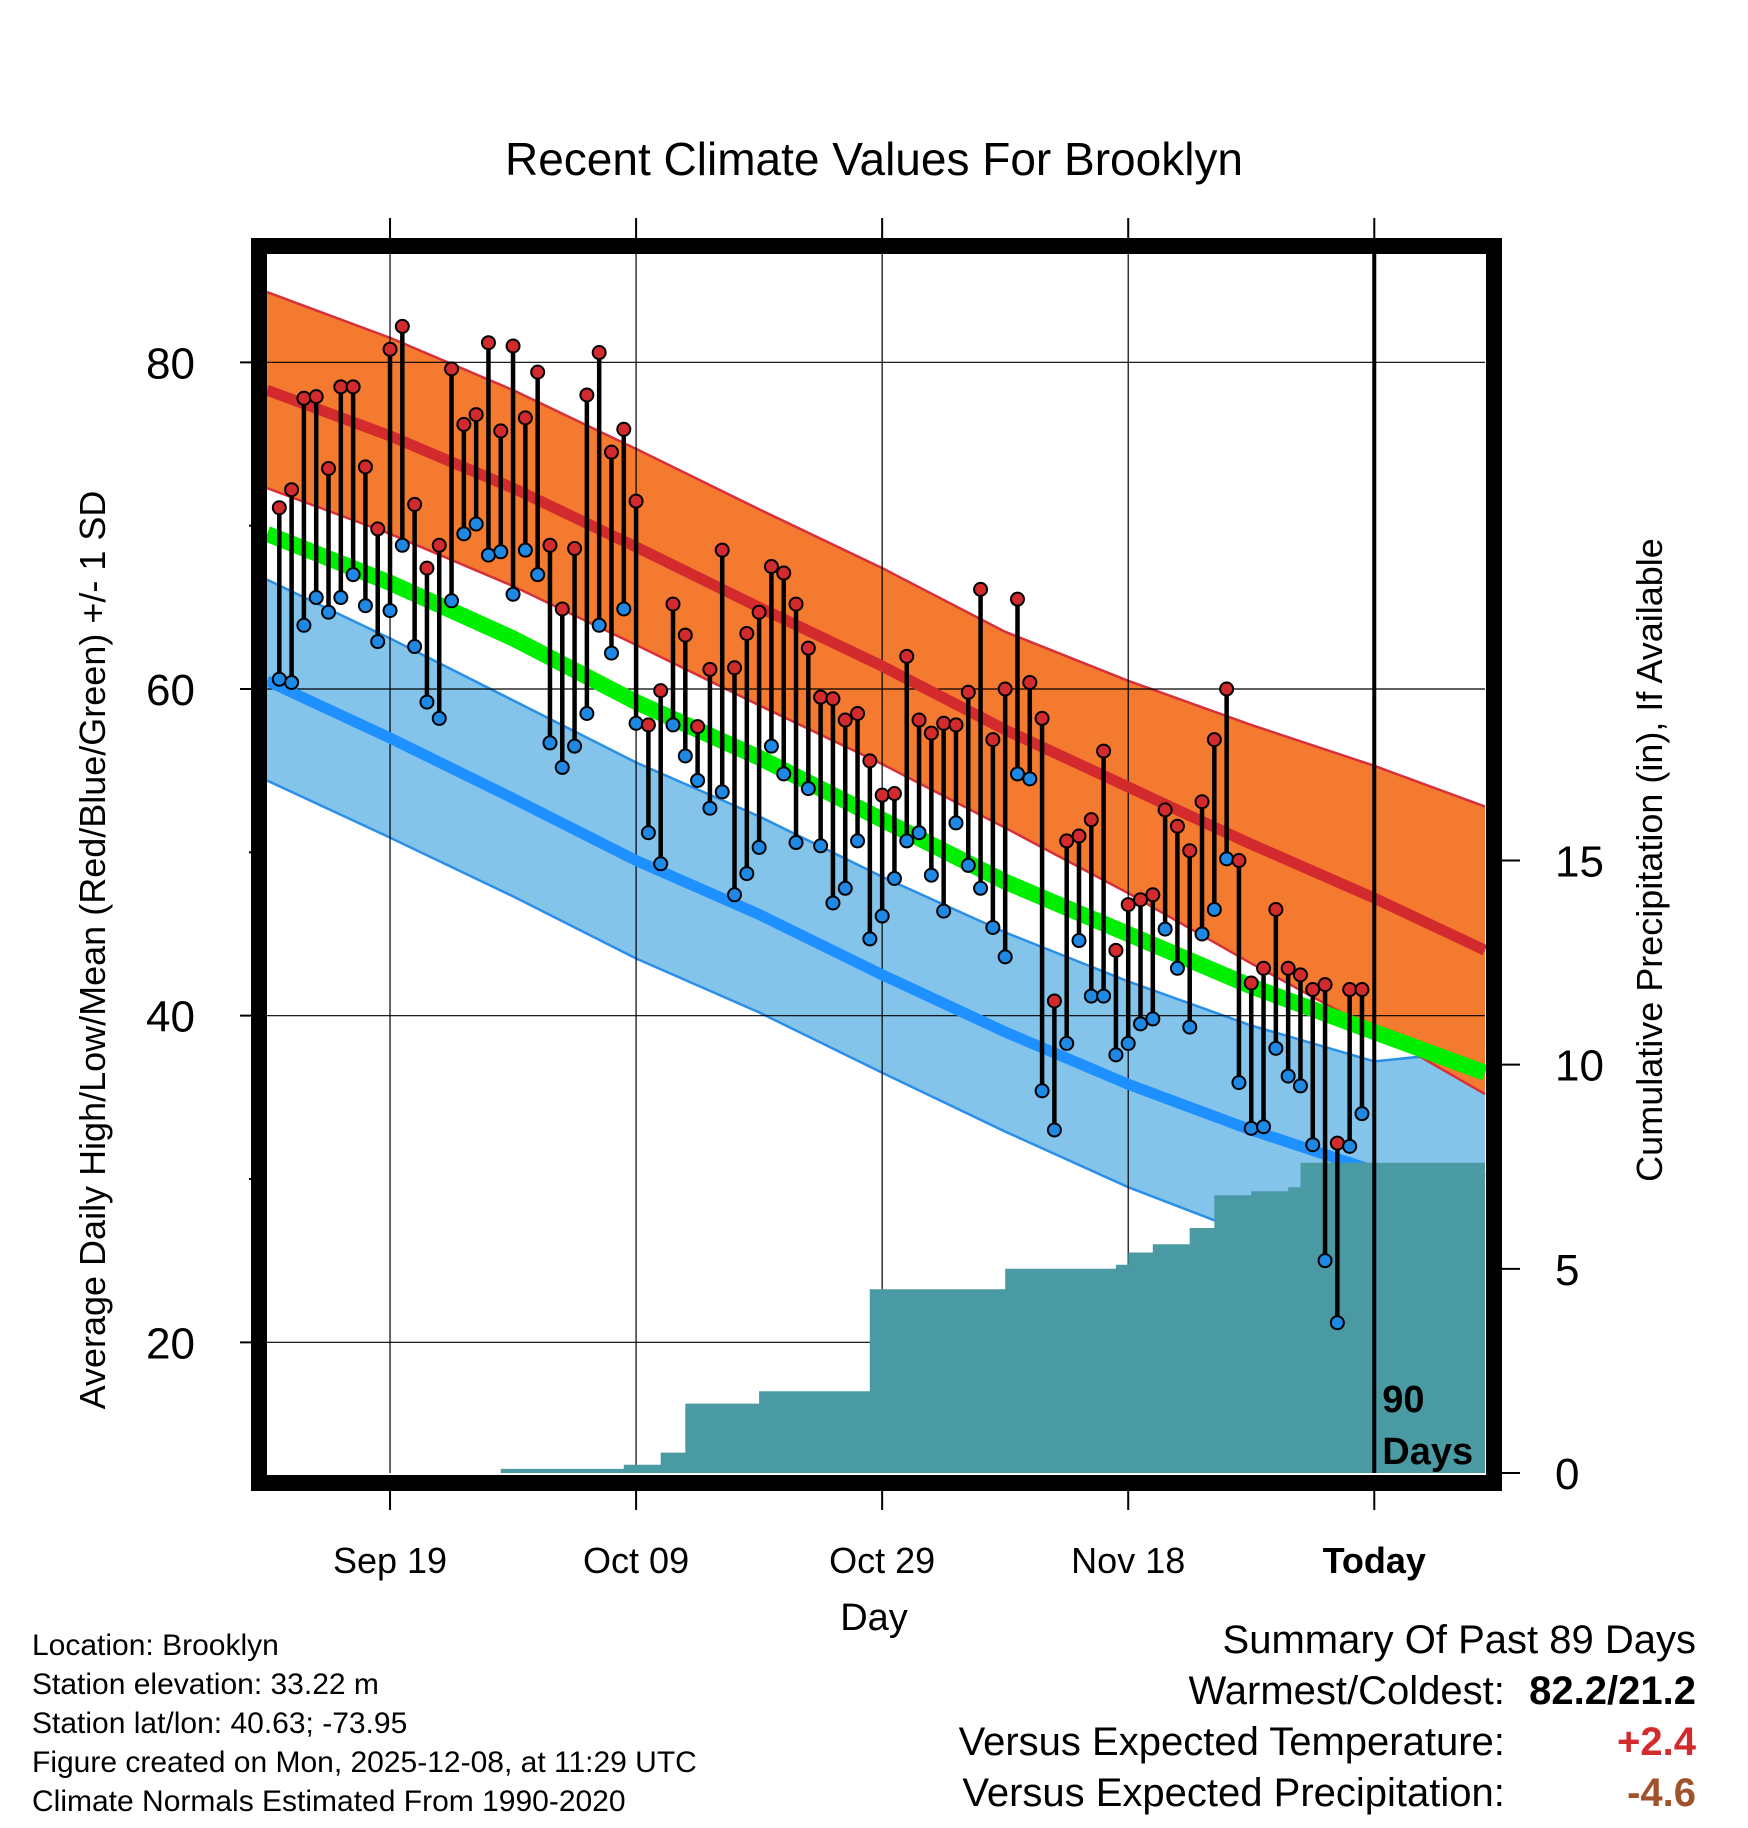 This screenshot has height=1828, width=1748. What do you see at coordinates (1656, 1742) in the screenshot?
I see `temp-departure-value: +2.4` at bounding box center [1656, 1742].